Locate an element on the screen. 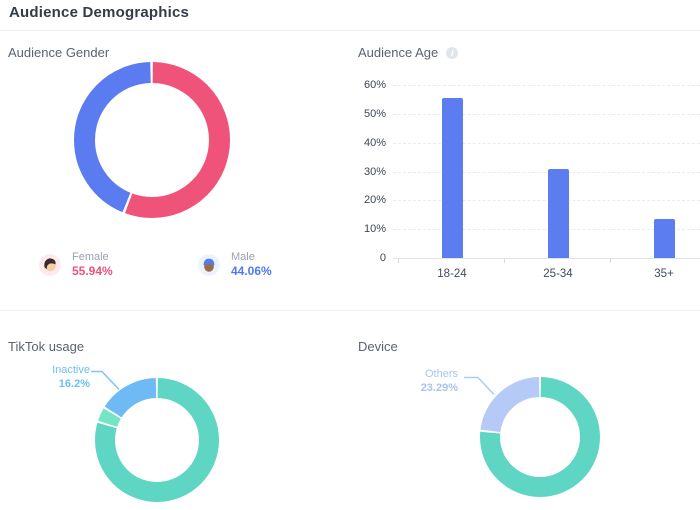  legend-item-female: Female 55.94% is located at coordinates (76, 265).